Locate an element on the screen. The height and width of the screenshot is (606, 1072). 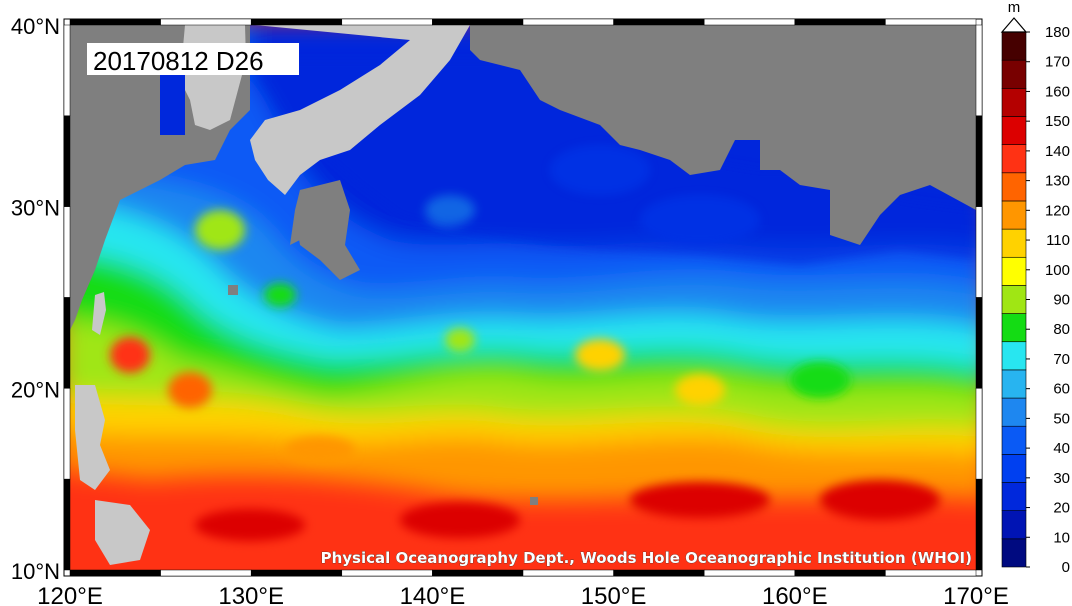
colorbar-tick-label: 160 is located at coordinates (1057, 91).